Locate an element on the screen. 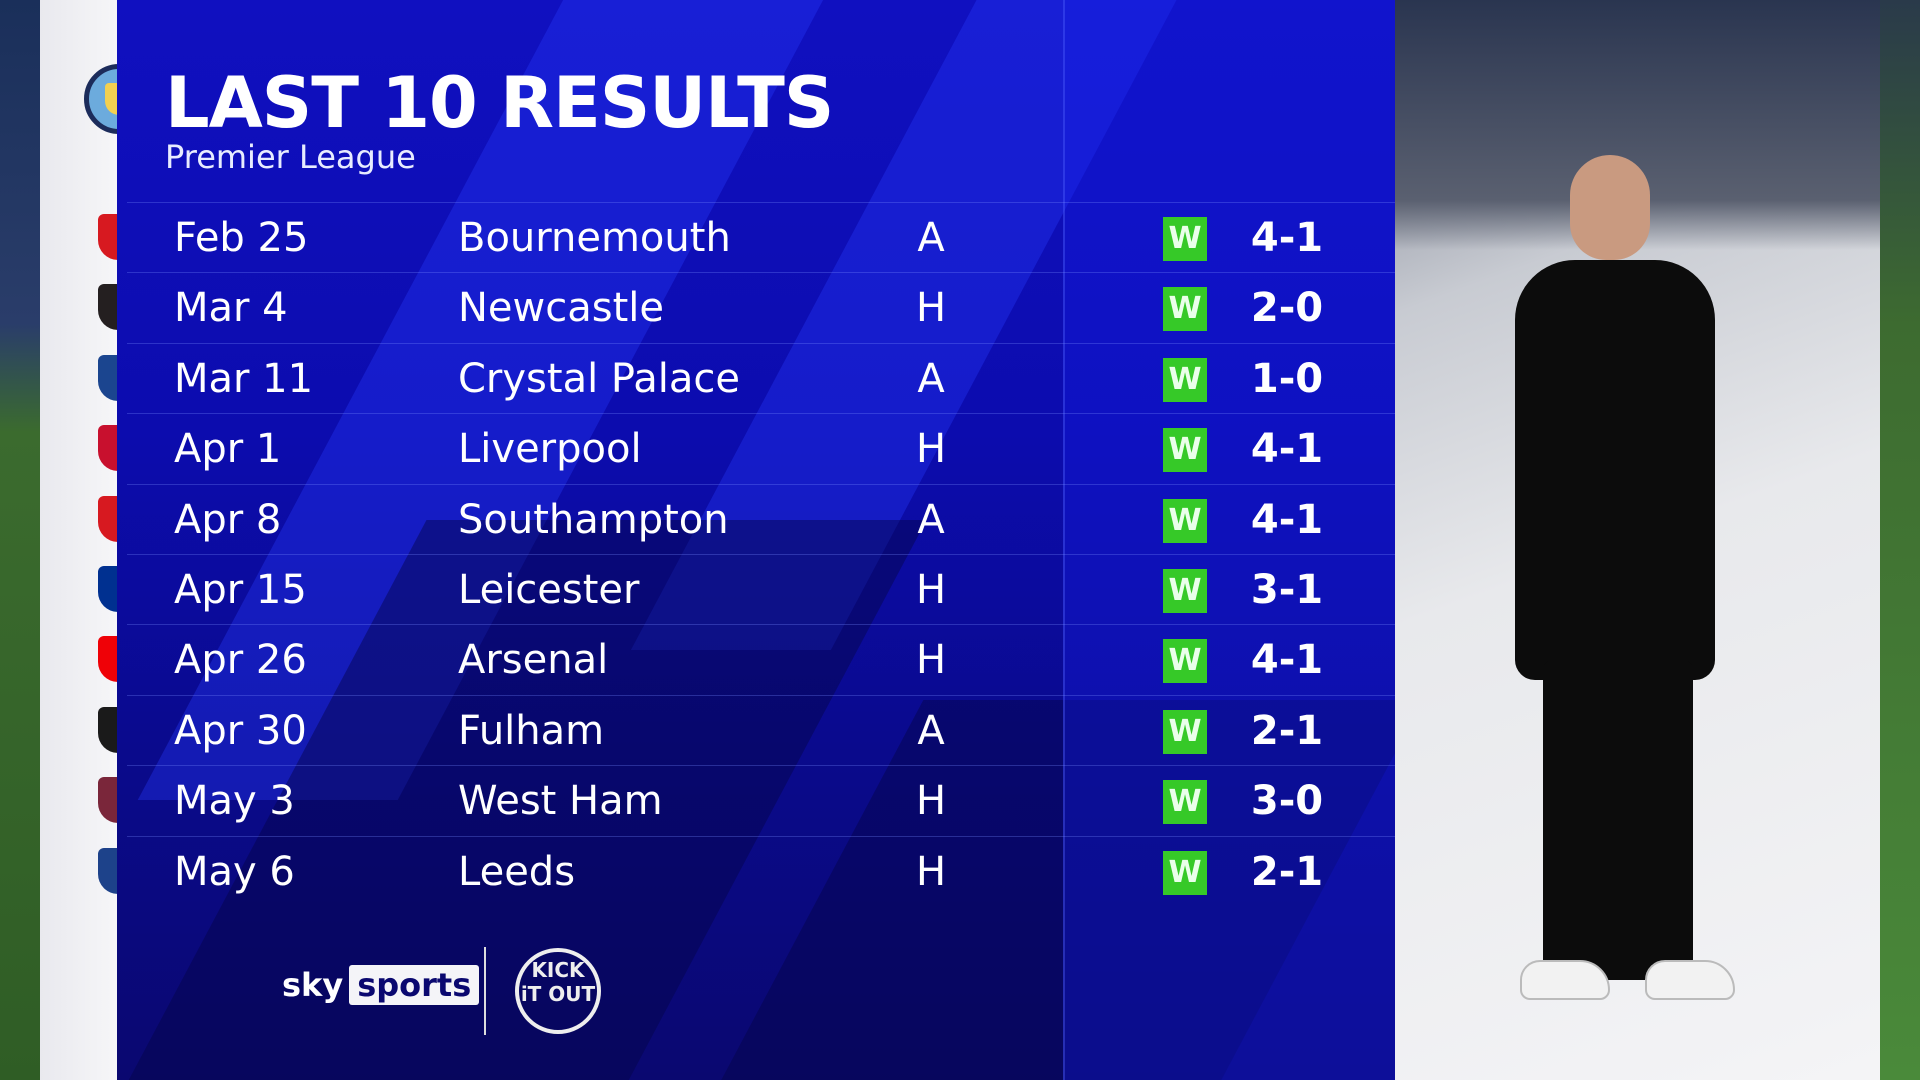 The image size is (1920, 1080). match-date: Mar 11 is located at coordinates (244, 378).